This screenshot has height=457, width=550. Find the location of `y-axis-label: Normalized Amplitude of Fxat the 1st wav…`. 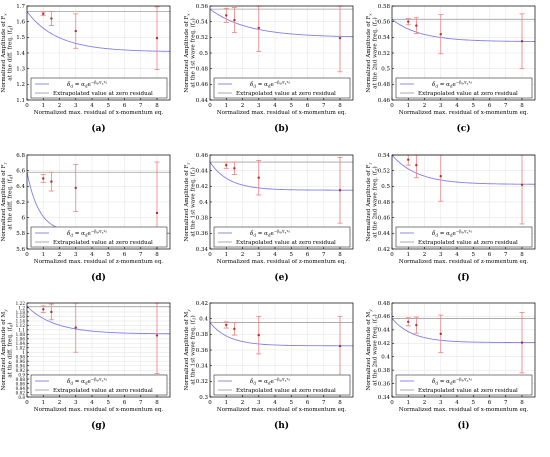

y-axis-label: Normalized Amplitude of Fxat the 1st wav… is located at coordinates (190, 53).